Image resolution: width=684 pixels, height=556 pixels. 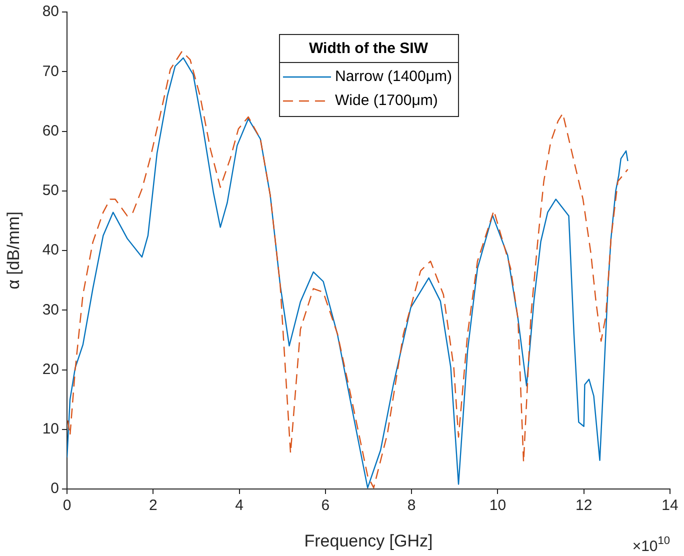 I want to click on legend-label: Wide (1700μm), so click(x=386, y=101).